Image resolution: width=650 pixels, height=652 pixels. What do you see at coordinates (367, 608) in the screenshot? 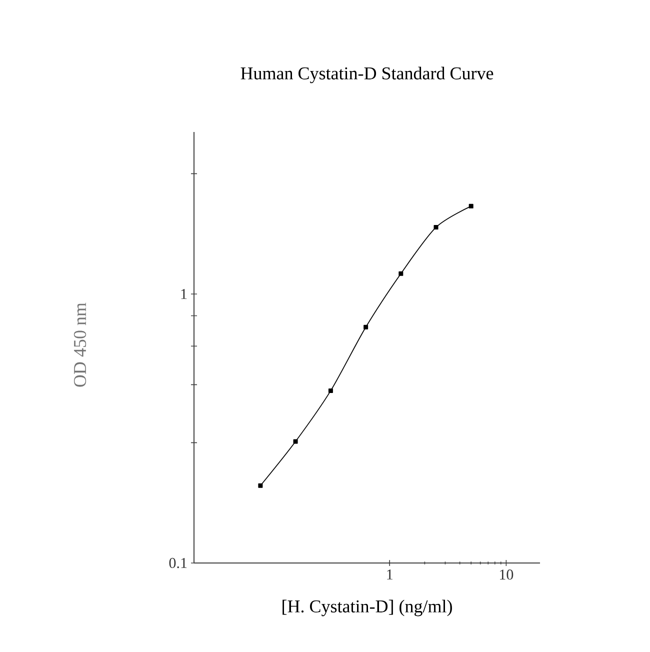
I see `x-axis-title: [H. Cystatin-D] (ng/ml)` at bounding box center [367, 608].